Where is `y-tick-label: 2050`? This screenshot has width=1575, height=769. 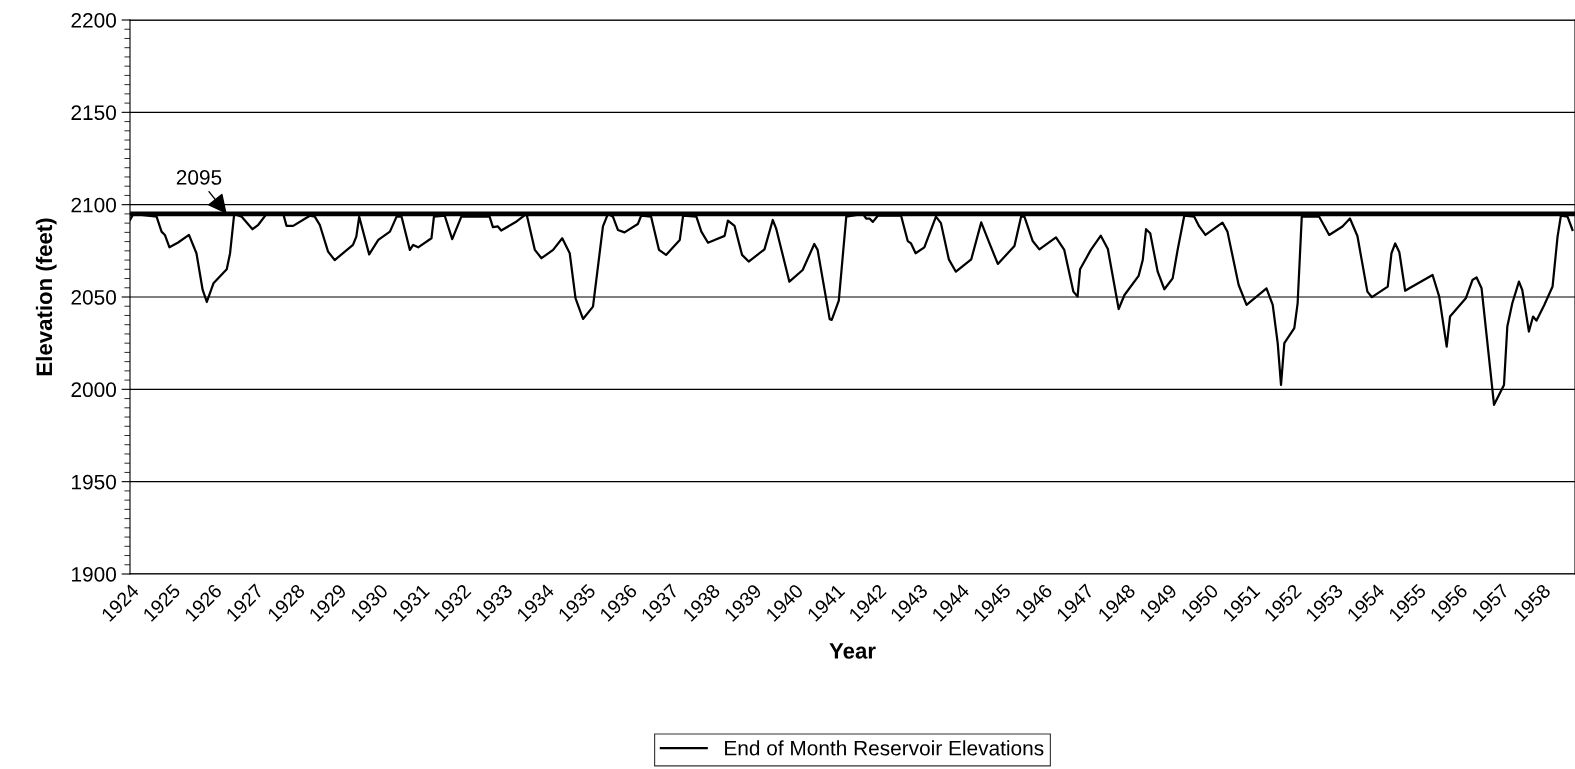 y-tick-label: 2050 is located at coordinates (93, 297).